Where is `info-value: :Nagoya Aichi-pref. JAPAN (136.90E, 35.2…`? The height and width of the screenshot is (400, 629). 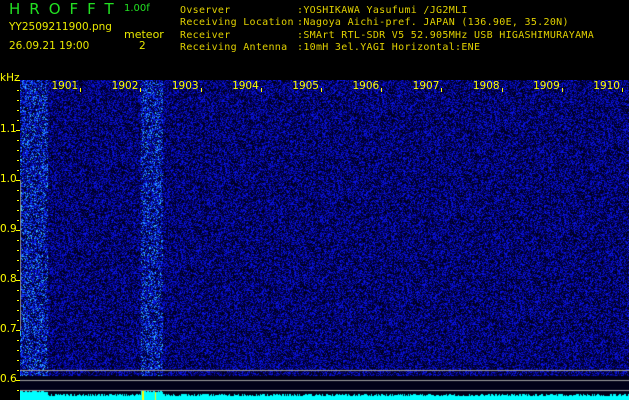
info-value: :Nagoya Aichi-pref. JAPAN (136.90E, 35.2… is located at coordinates (433, 23).